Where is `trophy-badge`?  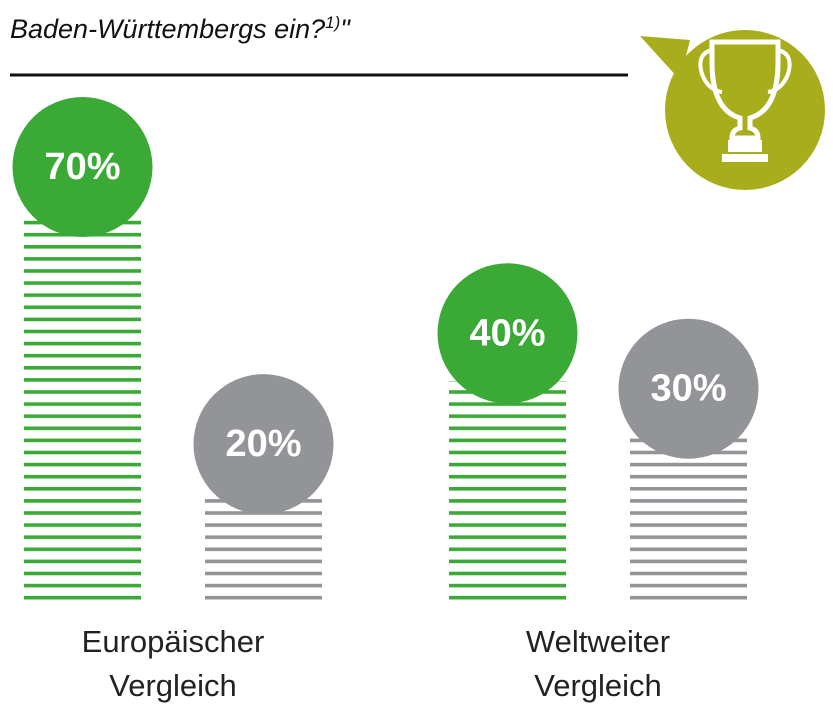 trophy-badge is located at coordinates (732, 110).